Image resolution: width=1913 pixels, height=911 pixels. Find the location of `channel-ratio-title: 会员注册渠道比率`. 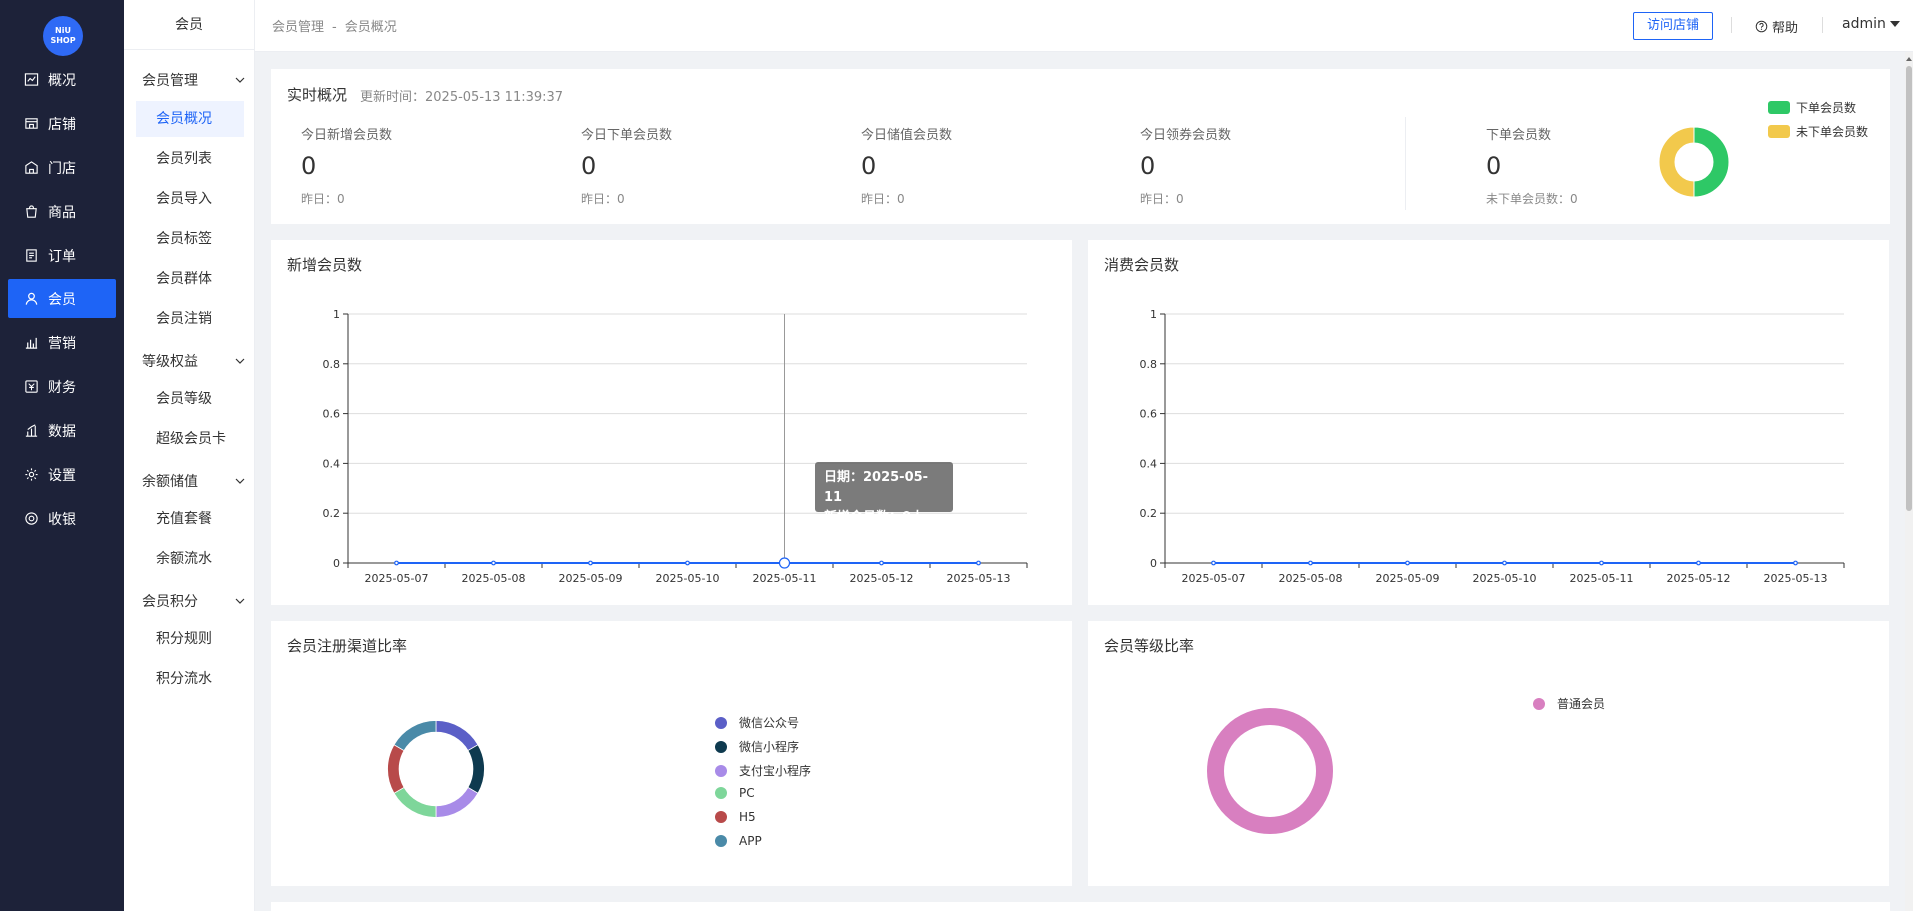

channel-ratio-title: 会员注册渠道比率 is located at coordinates (347, 646).